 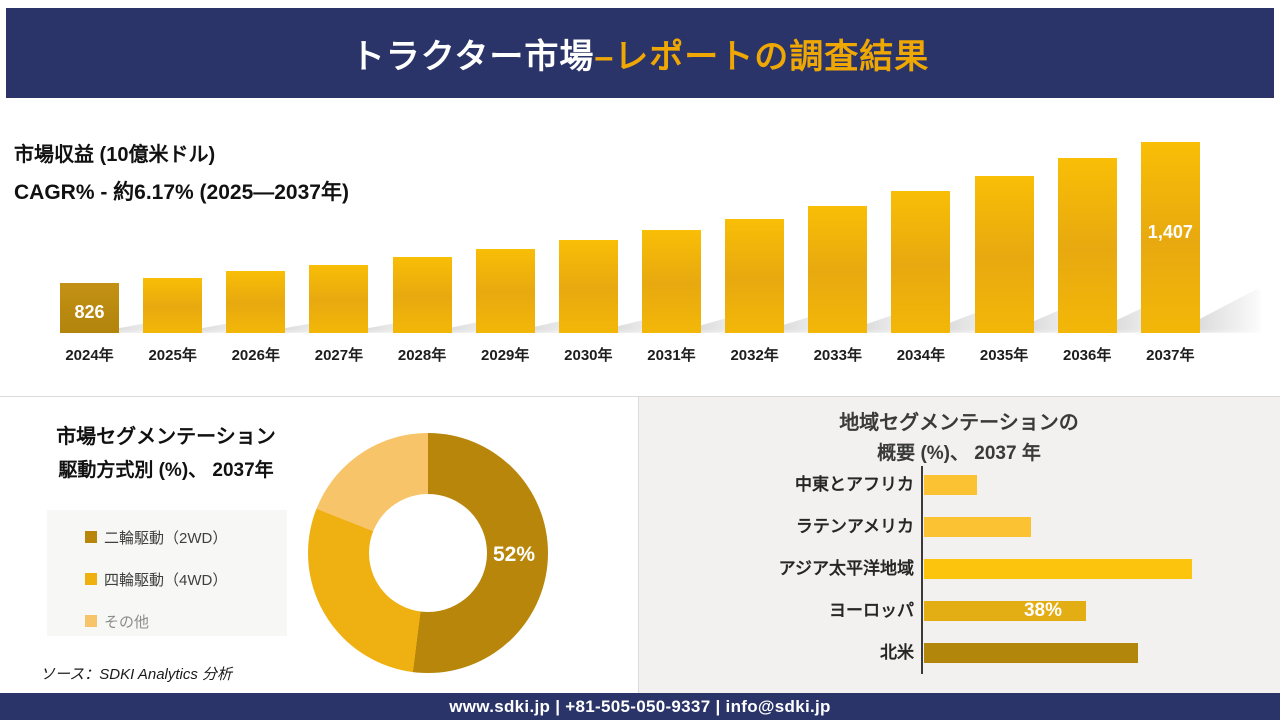 I want to click on region-label: ヨーロッパ, so click(x=871, y=610).